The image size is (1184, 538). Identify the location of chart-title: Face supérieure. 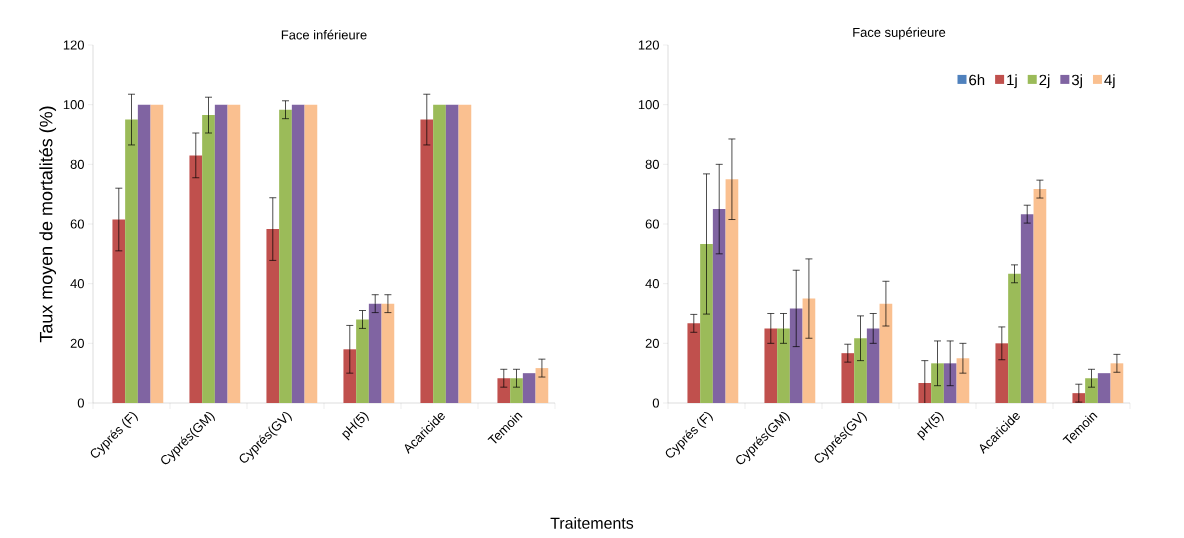
(899, 33).